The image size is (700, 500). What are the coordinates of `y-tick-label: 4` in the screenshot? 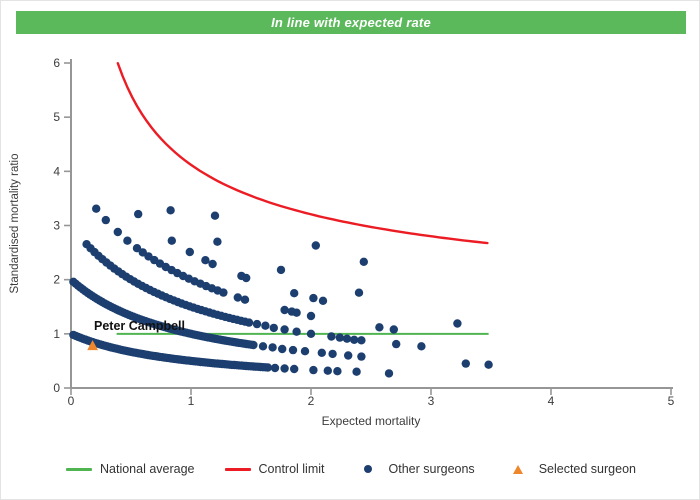 It's located at (56, 171).